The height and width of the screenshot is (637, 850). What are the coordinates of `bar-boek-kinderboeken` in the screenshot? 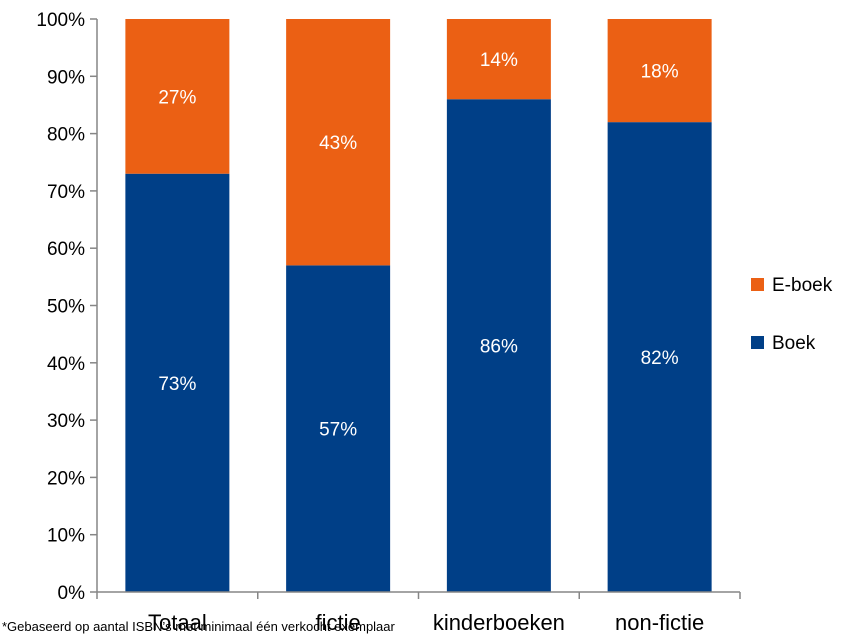 It's located at (498, 345).